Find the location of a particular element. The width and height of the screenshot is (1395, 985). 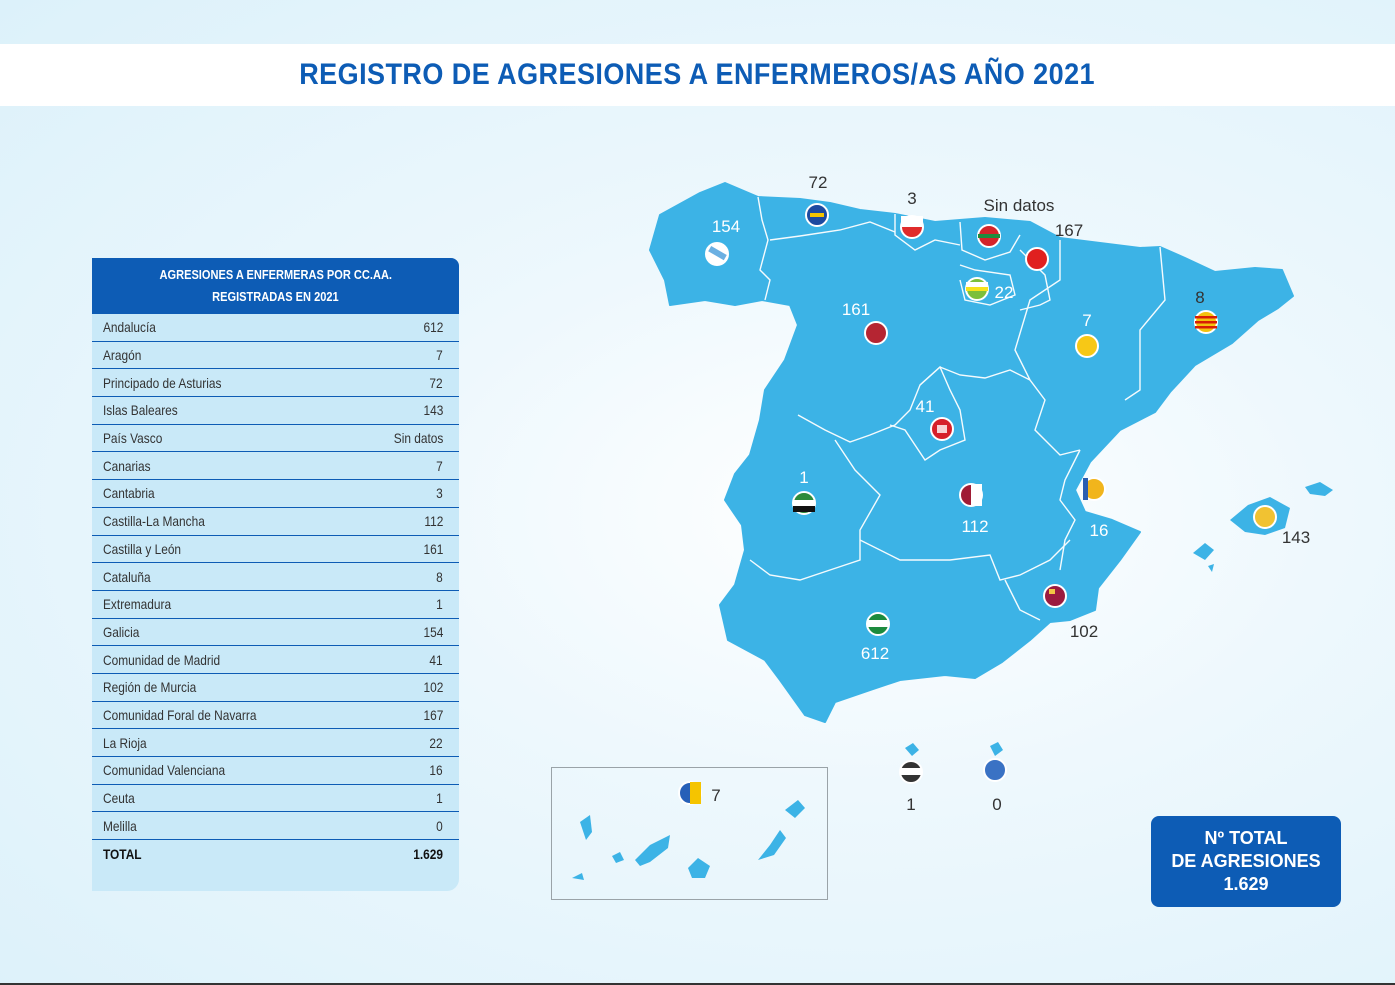

total-aggressions-box: Nº TOTAL DE AGRESIONES 1.629 is located at coordinates (1246, 861).